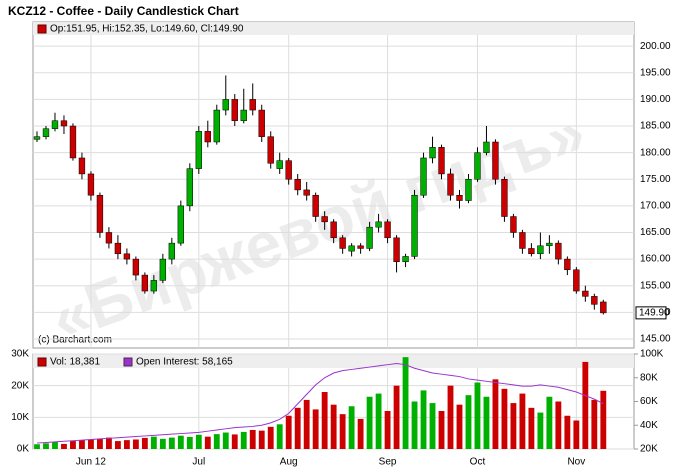 This screenshot has height=475, width=688. I want to click on y2-tick-label: 40K, so click(649, 425).